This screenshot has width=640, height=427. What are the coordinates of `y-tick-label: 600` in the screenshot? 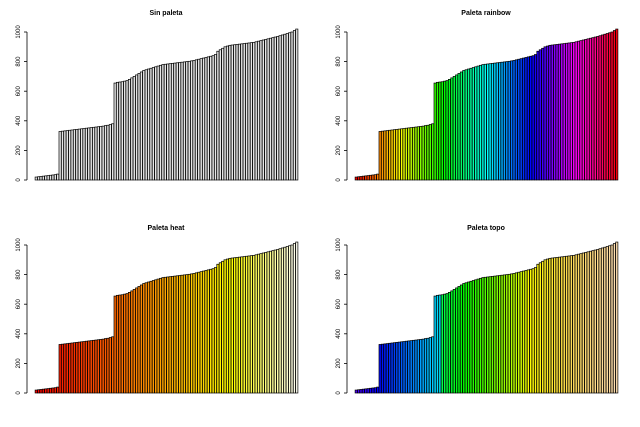 It's located at (19, 91).